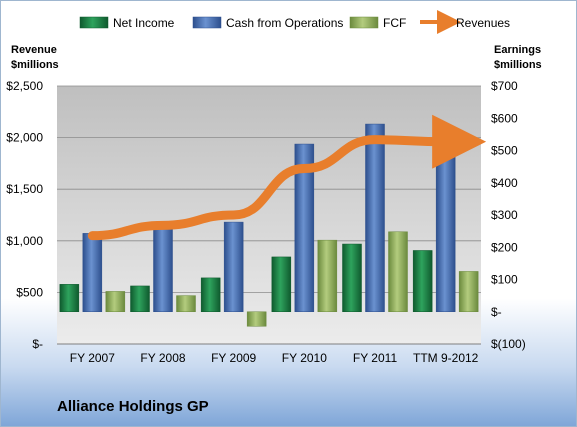 The width and height of the screenshot is (577, 427). I want to click on x-tick-label: FY 2007, so click(92, 358).